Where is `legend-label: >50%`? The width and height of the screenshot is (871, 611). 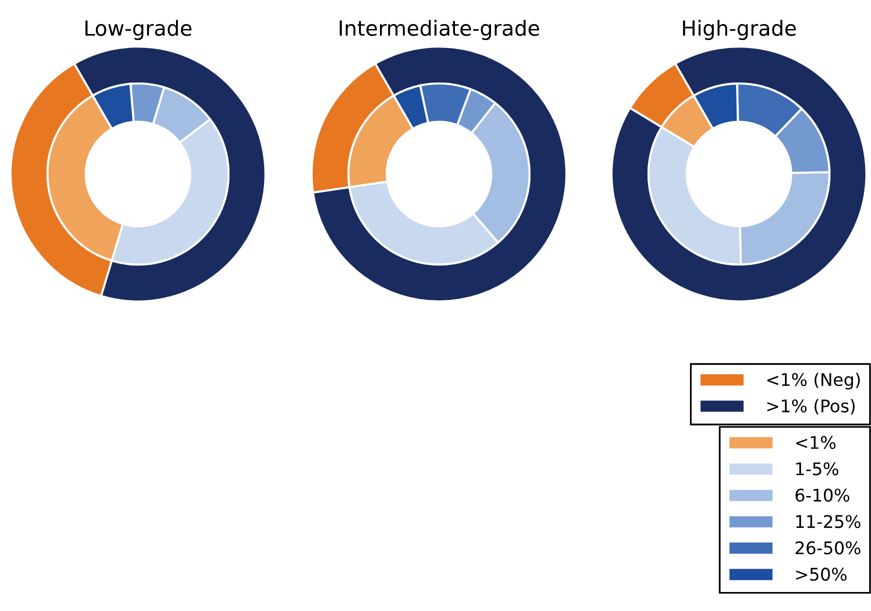 legend-label: >50% is located at coordinates (821, 574).